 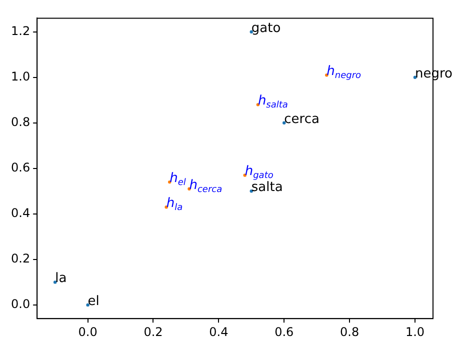 I want to click on x-tick-label: 0.6, so click(x=284, y=331).